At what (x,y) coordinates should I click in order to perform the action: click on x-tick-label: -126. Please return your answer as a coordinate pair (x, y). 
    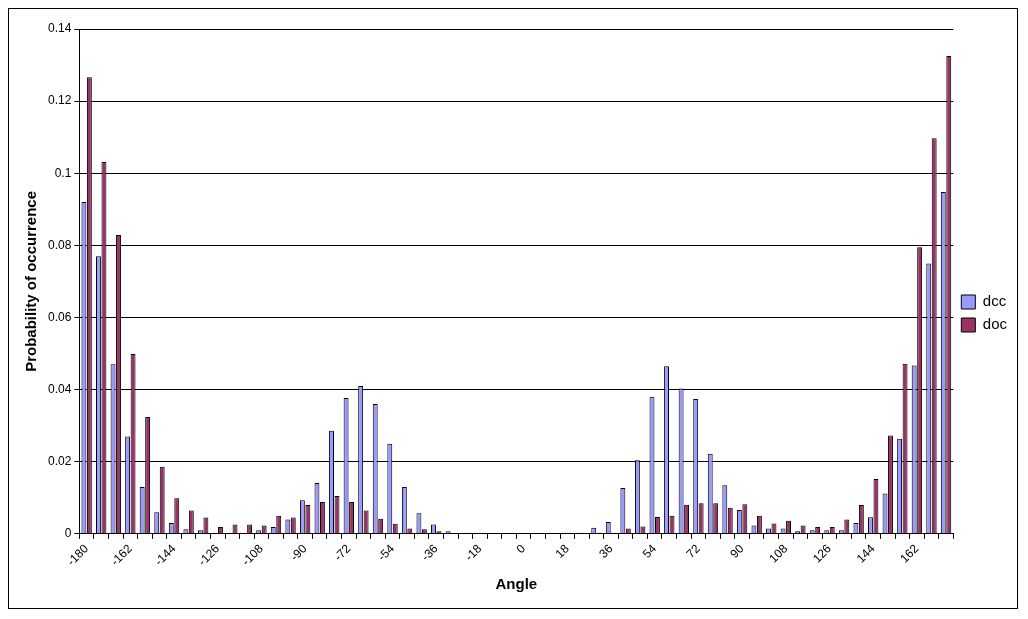
    Looking at the image, I should click on (209, 555).